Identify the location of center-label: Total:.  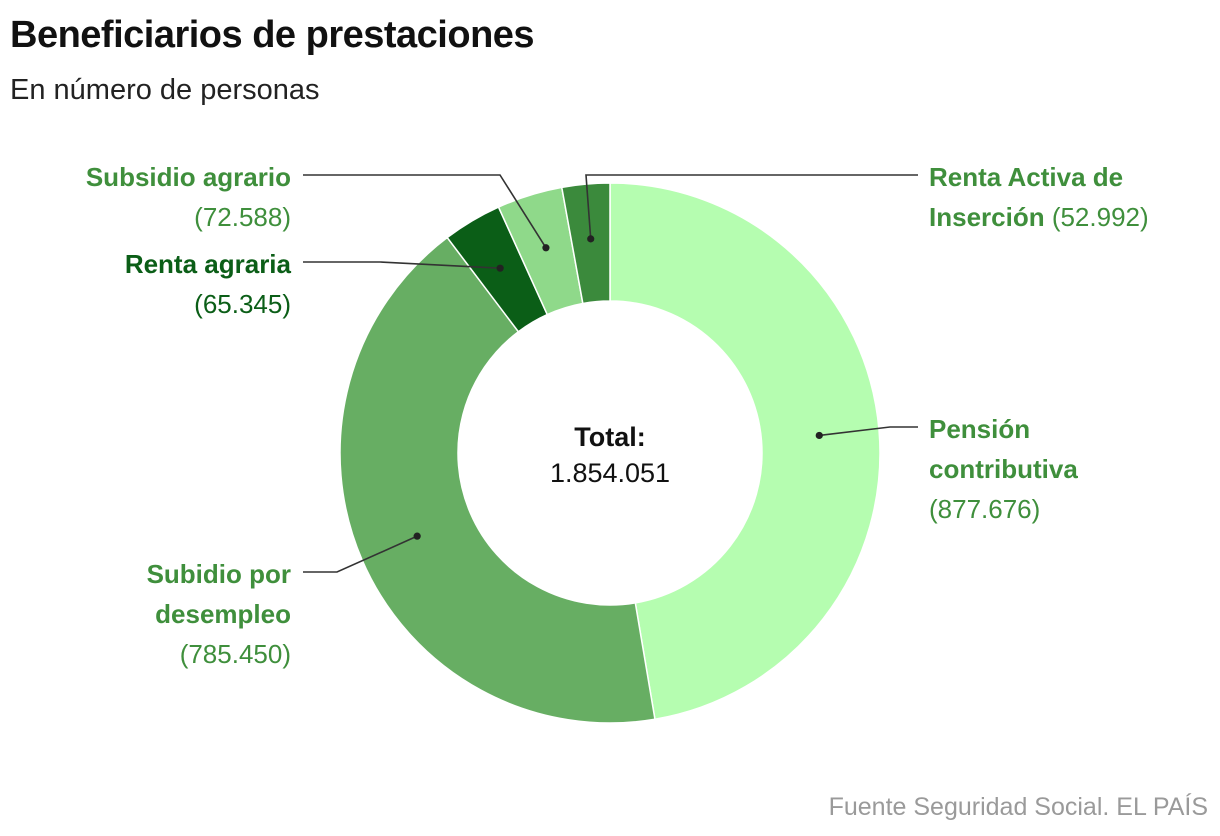
(609, 437).